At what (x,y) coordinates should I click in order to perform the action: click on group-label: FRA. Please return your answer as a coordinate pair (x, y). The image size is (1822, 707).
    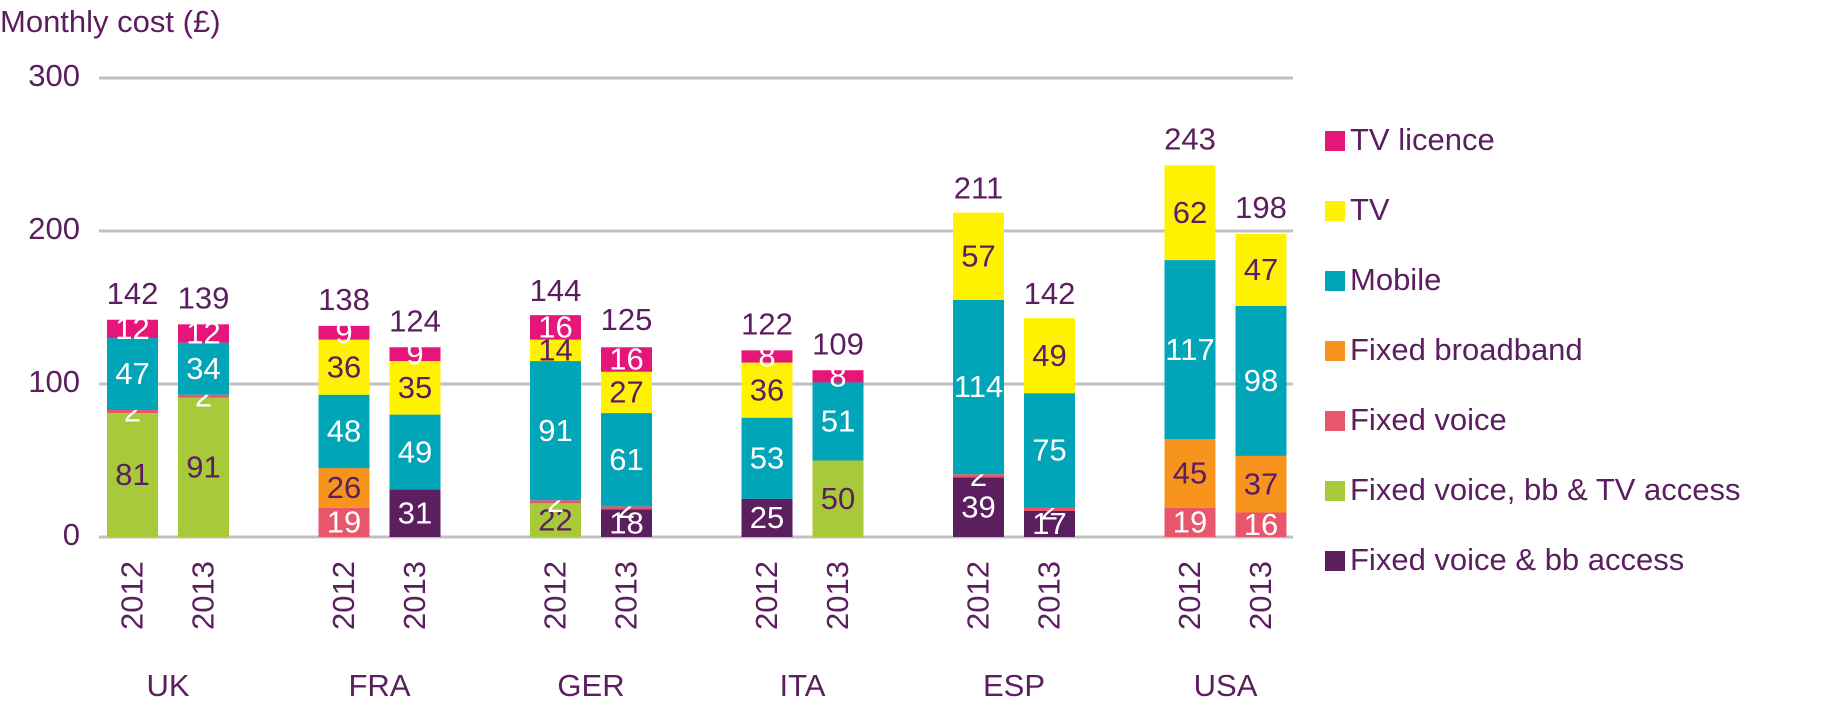
    Looking at the image, I should click on (380, 685).